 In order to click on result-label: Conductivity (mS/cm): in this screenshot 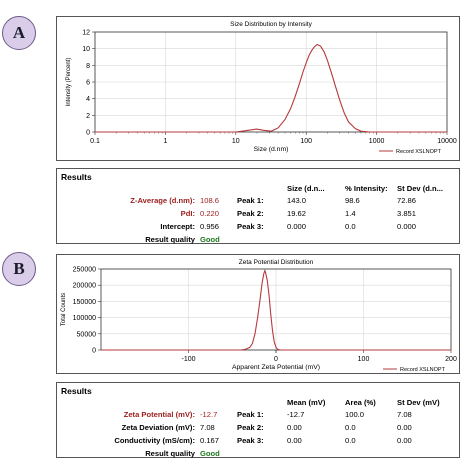, I will do `click(154, 440)`.